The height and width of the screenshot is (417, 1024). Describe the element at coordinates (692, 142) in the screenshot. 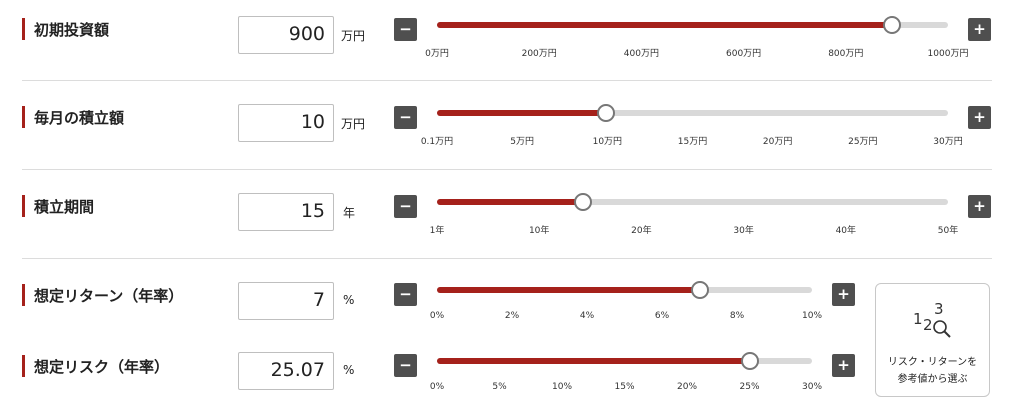

I see `tick-label: 15万円` at that location.